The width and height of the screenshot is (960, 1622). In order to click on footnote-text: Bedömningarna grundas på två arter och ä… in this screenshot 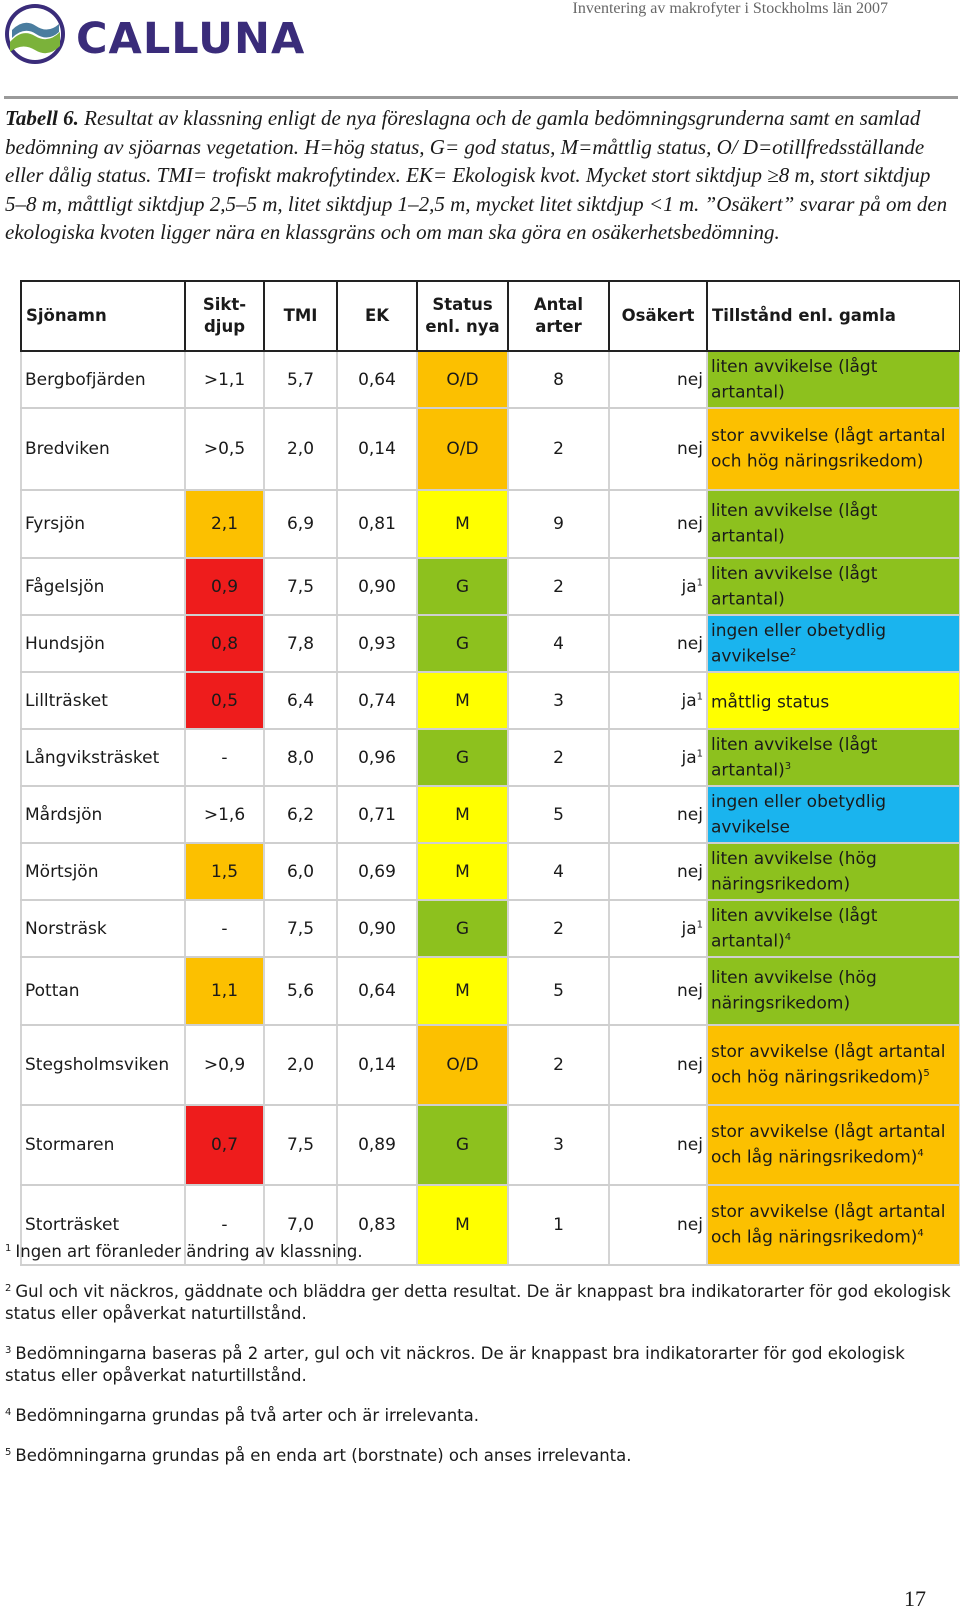, I will do `click(247, 1415)`.